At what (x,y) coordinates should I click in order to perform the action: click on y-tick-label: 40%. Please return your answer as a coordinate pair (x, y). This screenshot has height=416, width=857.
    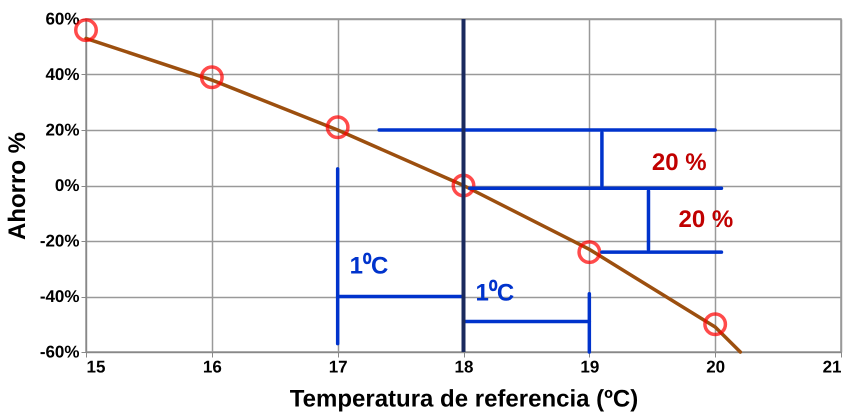
    Looking at the image, I should click on (62, 74).